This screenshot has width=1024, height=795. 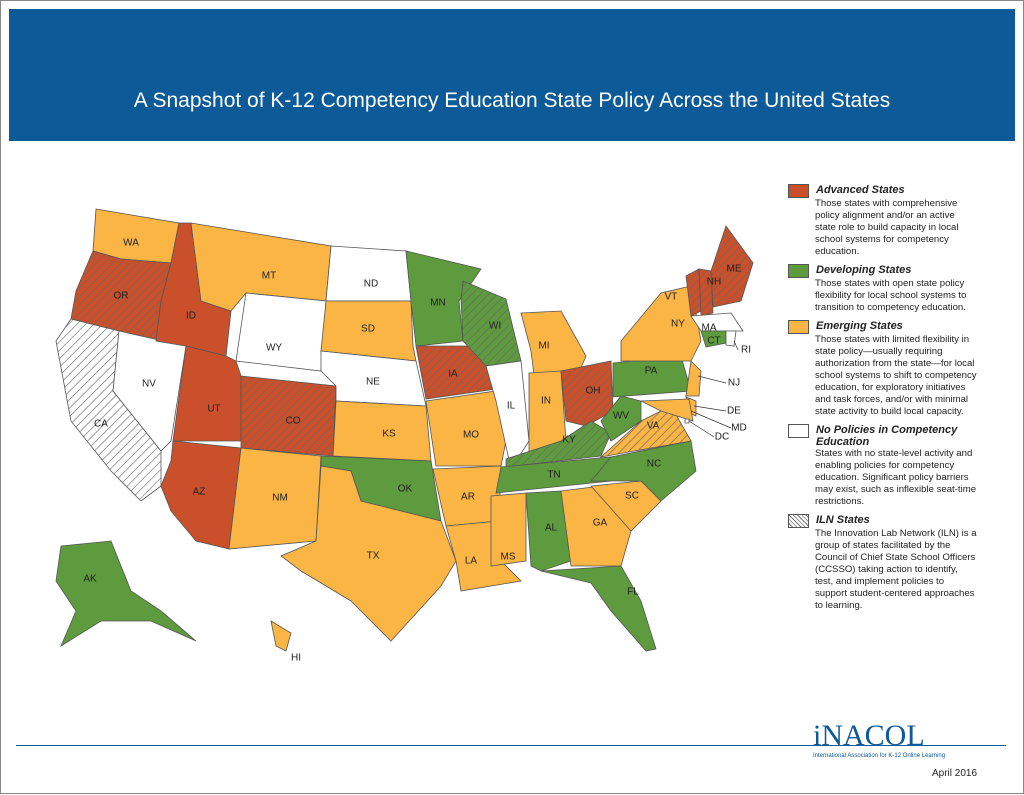 What do you see at coordinates (373, 556) in the screenshot?
I see `state-label: TX` at bounding box center [373, 556].